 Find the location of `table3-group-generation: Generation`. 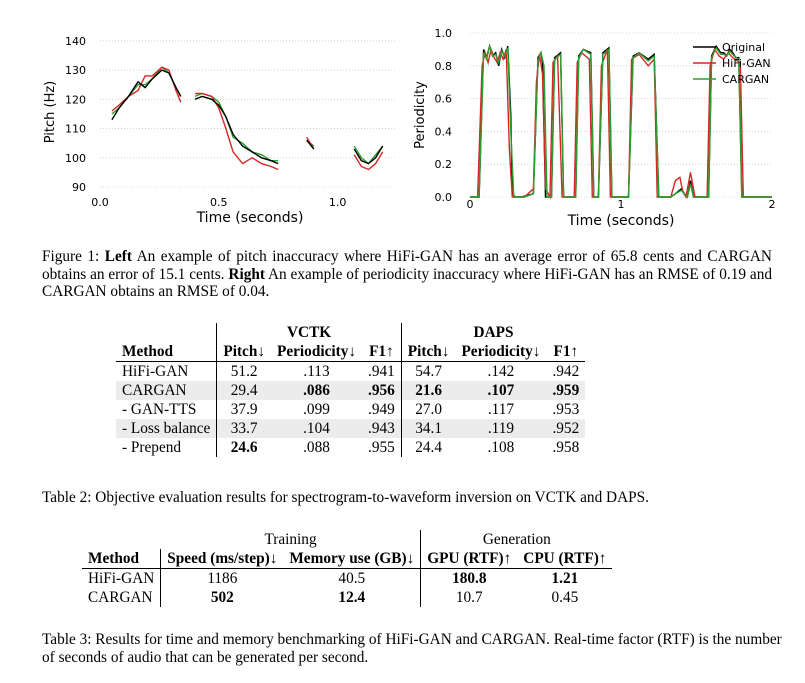

table3-group-generation: Generation is located at coordinates (516, 539).